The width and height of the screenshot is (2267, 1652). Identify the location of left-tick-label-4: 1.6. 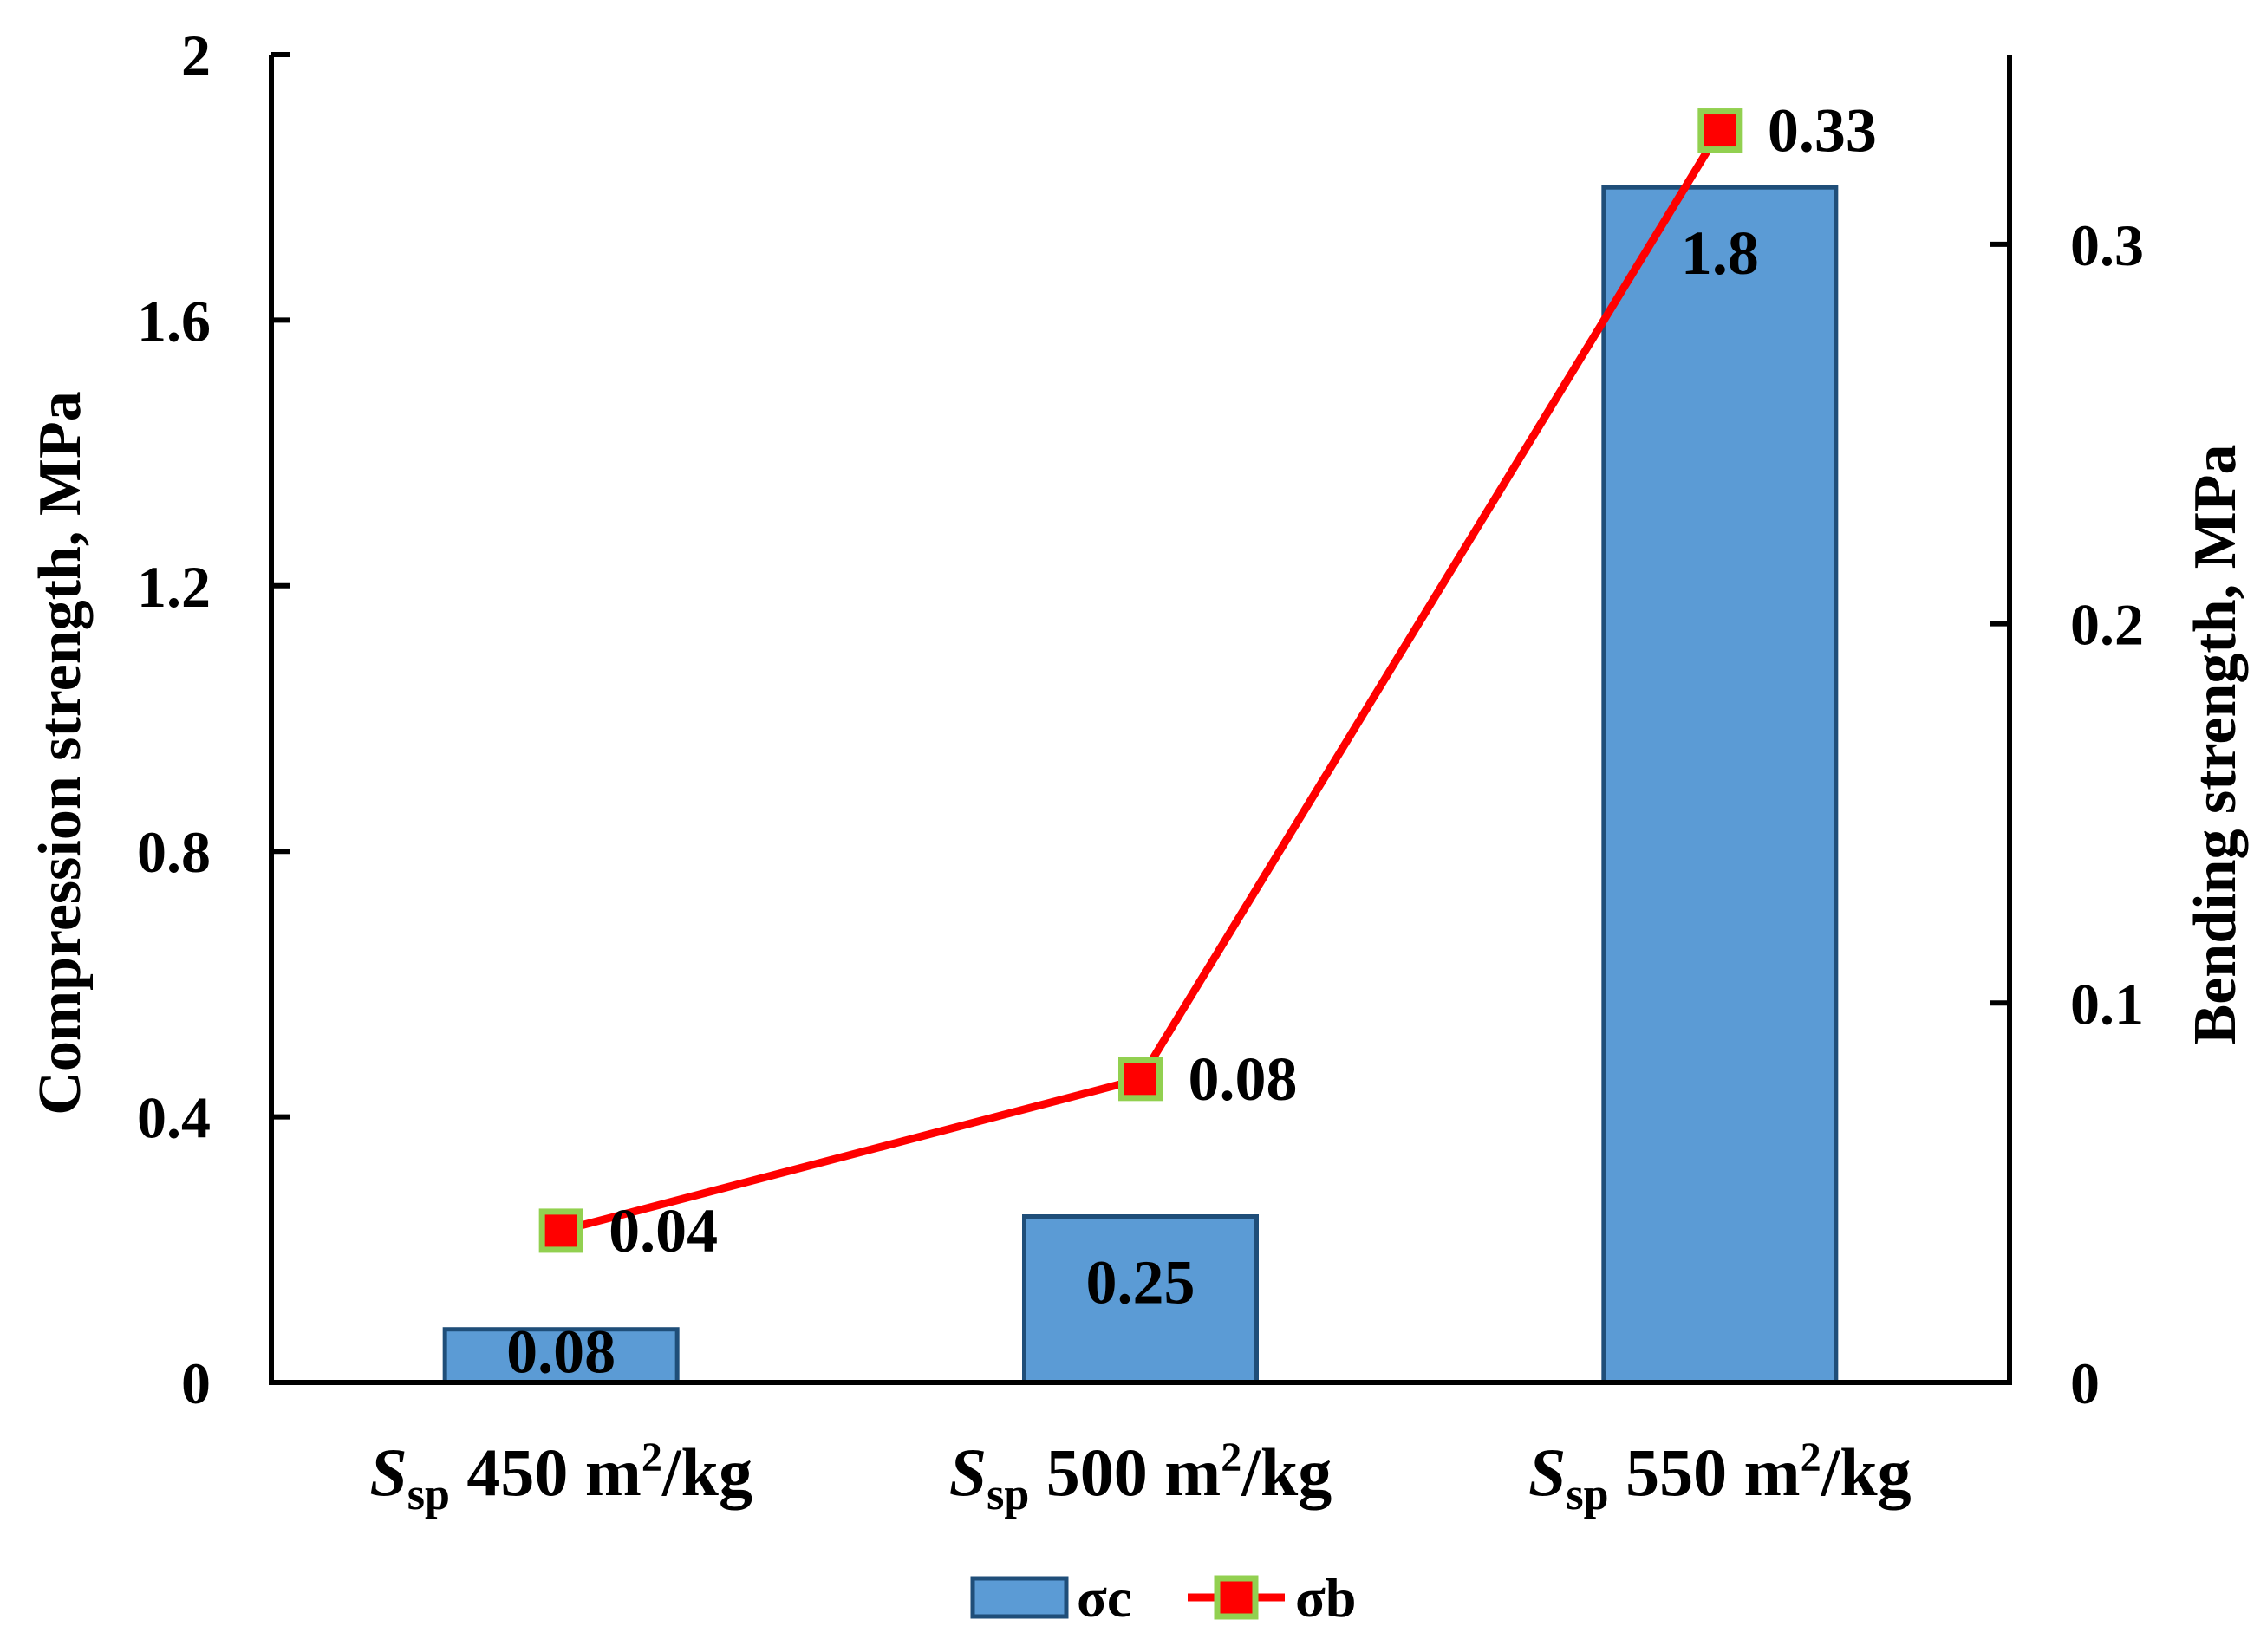
(174, 321).